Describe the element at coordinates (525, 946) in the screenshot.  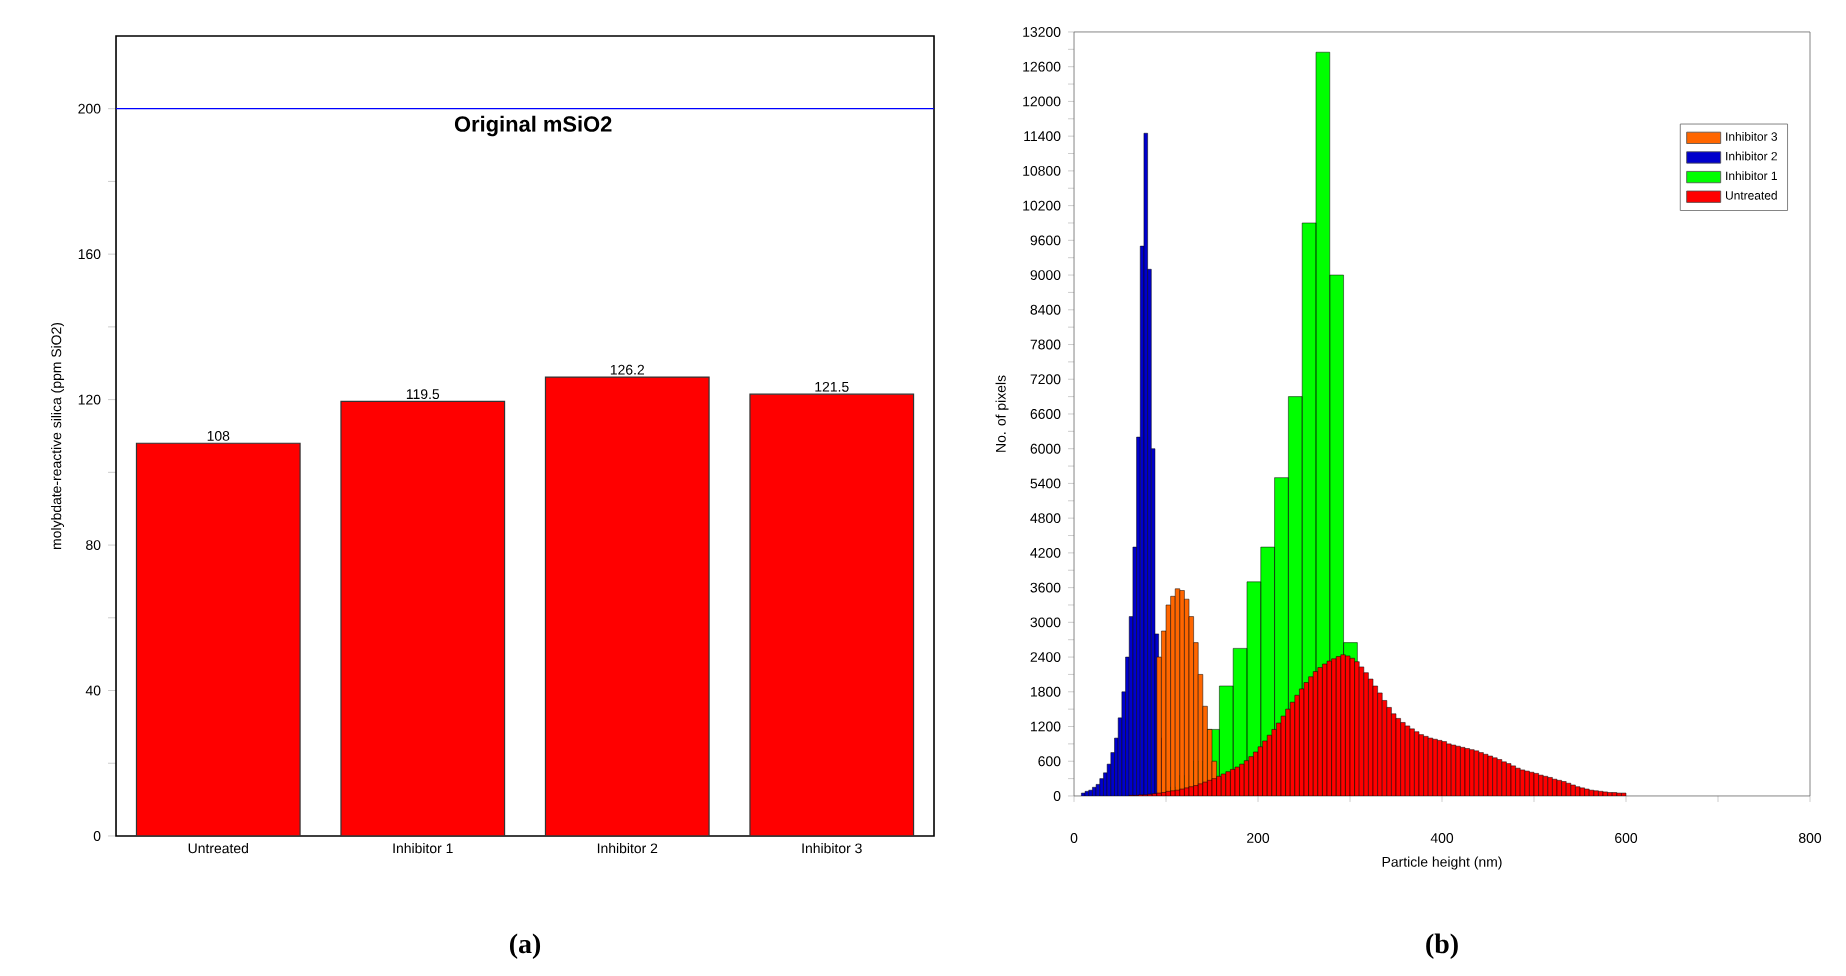
I see `text: (a)` at that location.